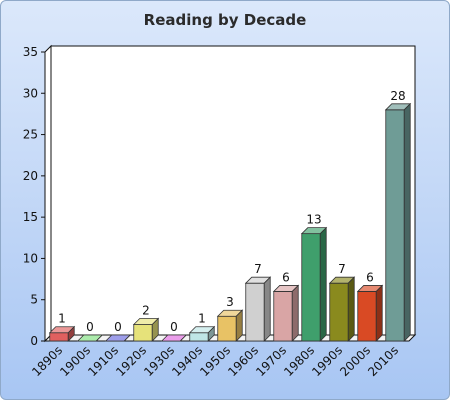 The height and width of the screenshot is (400, 450). What do you see at coordinates (30, 52) in the screenshot?
I see `y-tick-label: 35` at bounding box center [30, 52].